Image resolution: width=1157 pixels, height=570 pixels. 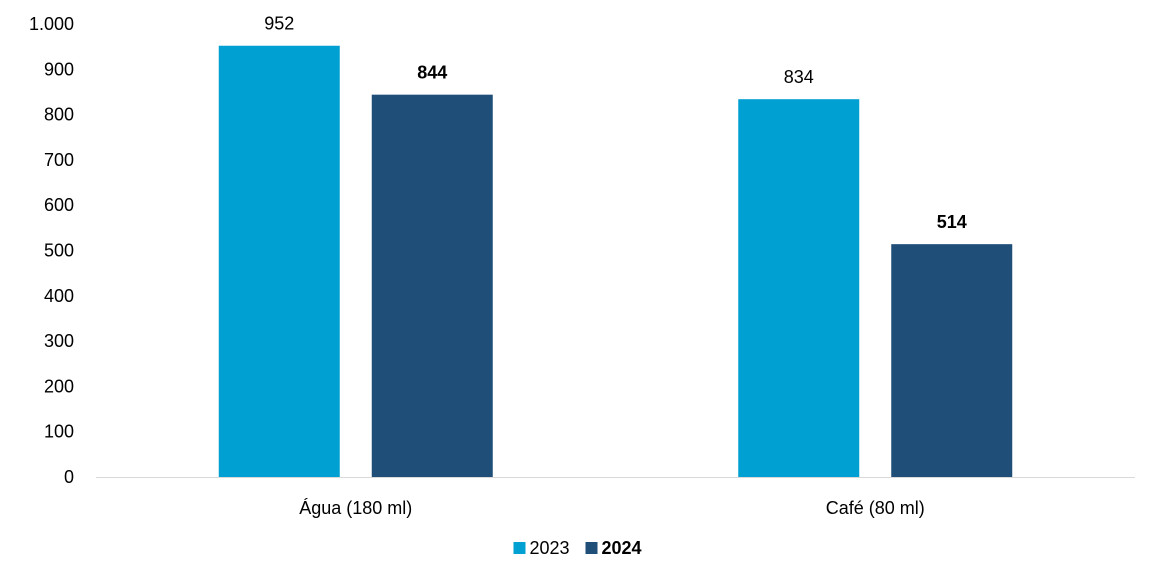 I want to click on y-tick-label: 300, so click(x=59, y=341).